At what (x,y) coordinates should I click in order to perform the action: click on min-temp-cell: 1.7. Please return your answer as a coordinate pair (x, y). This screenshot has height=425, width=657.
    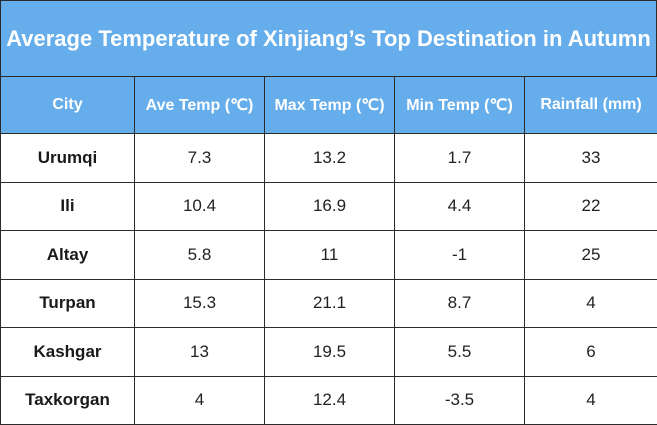
    Looking at the image, I should click on (460, 158).